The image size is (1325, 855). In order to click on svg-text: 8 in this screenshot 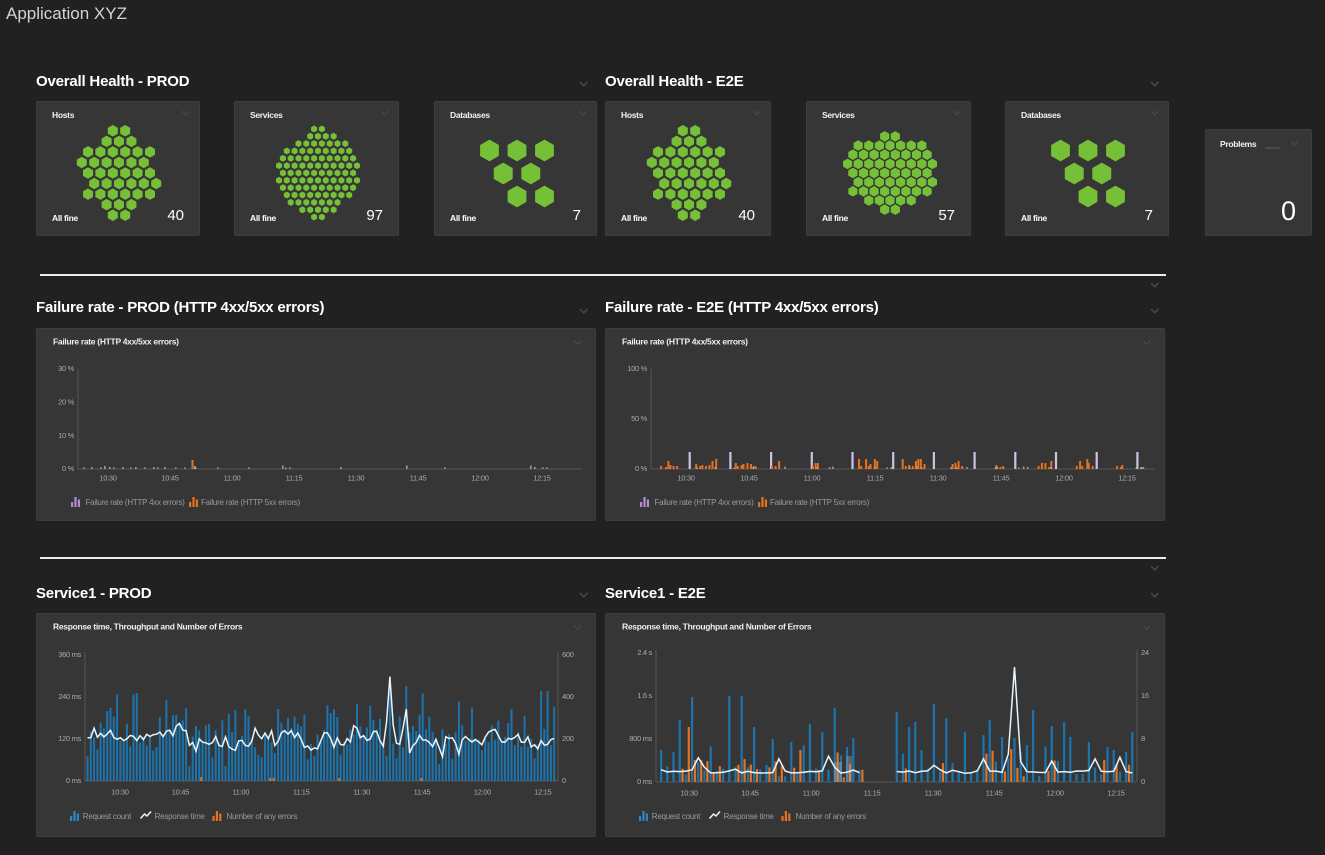, I will do `click(1143, 738)`.